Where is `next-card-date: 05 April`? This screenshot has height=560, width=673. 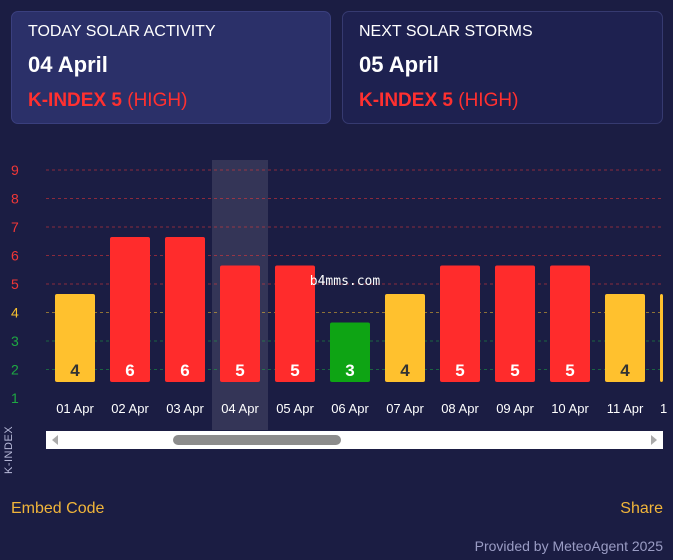
next-card-date: 05 April is located at coordinates (399, 64).